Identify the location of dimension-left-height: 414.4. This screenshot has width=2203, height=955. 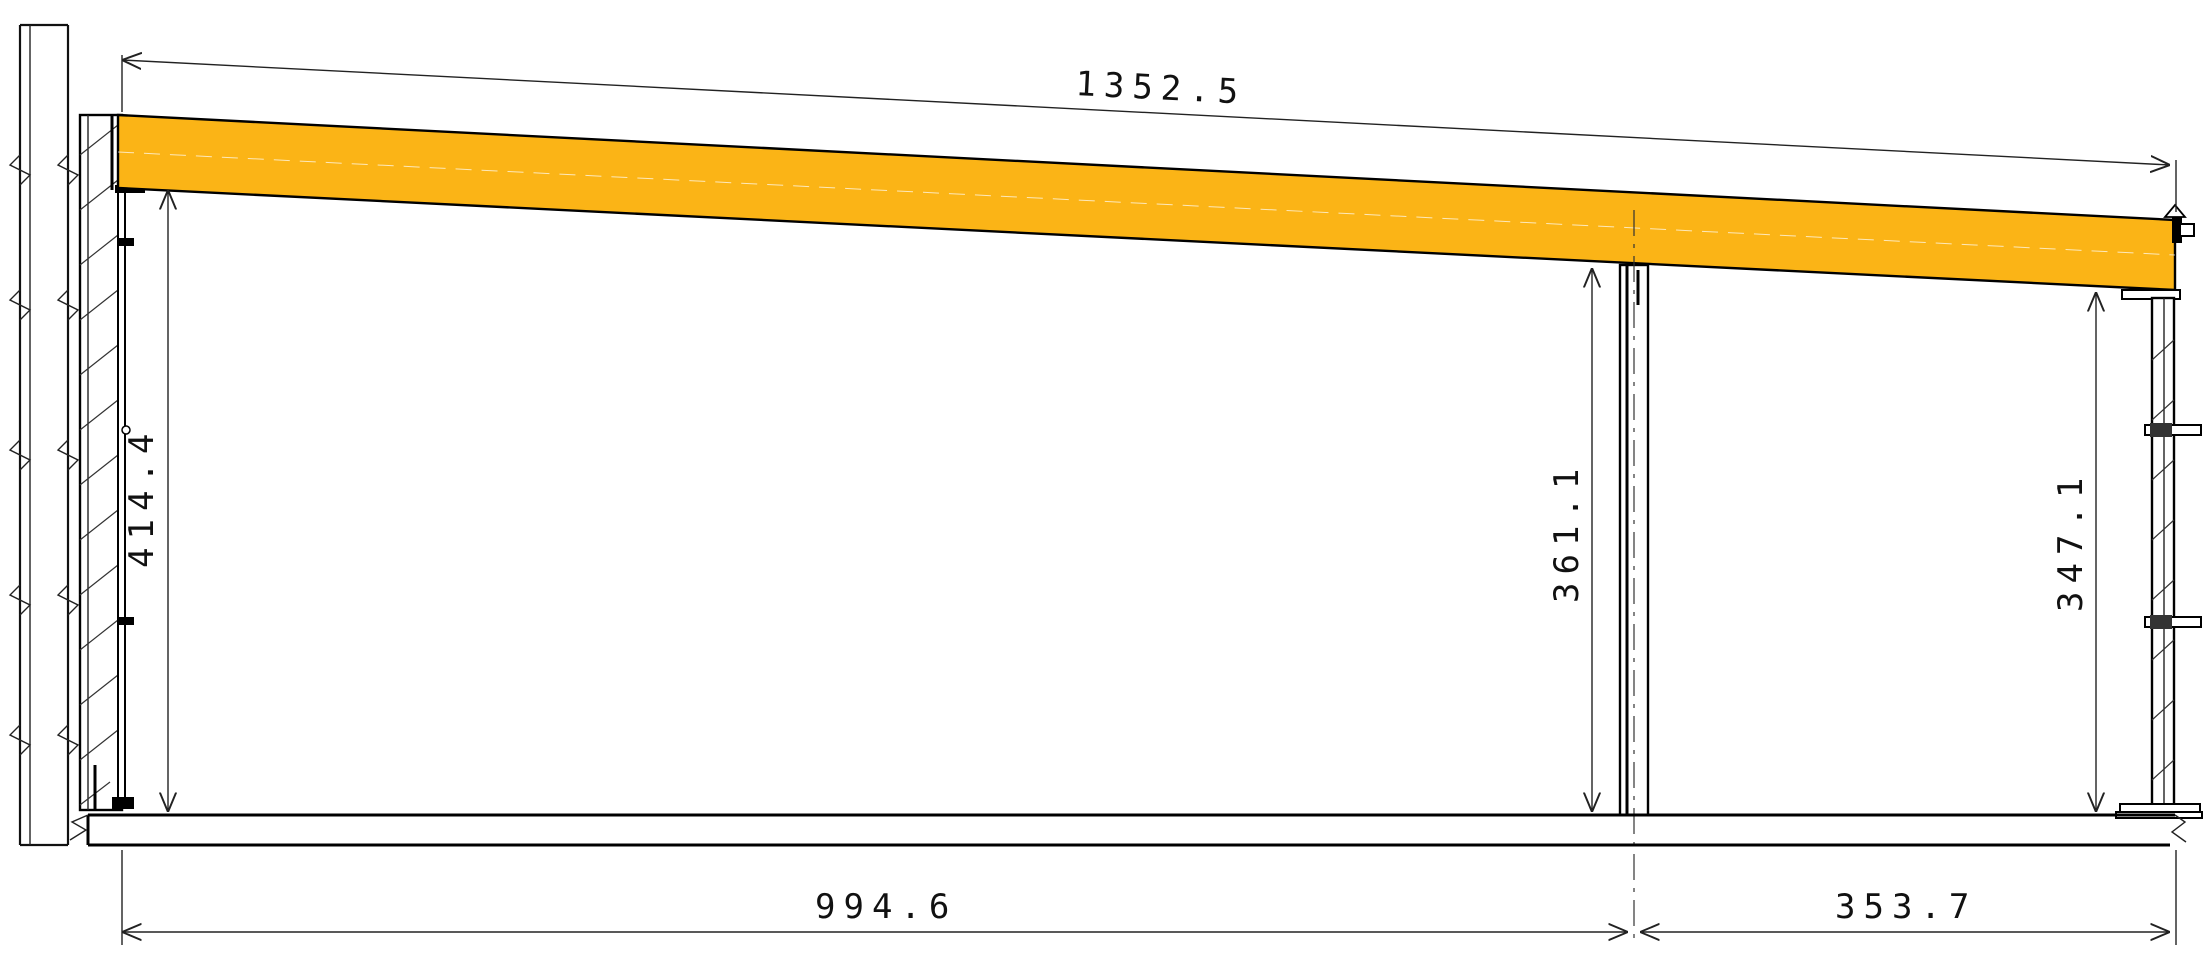
(145, 501).